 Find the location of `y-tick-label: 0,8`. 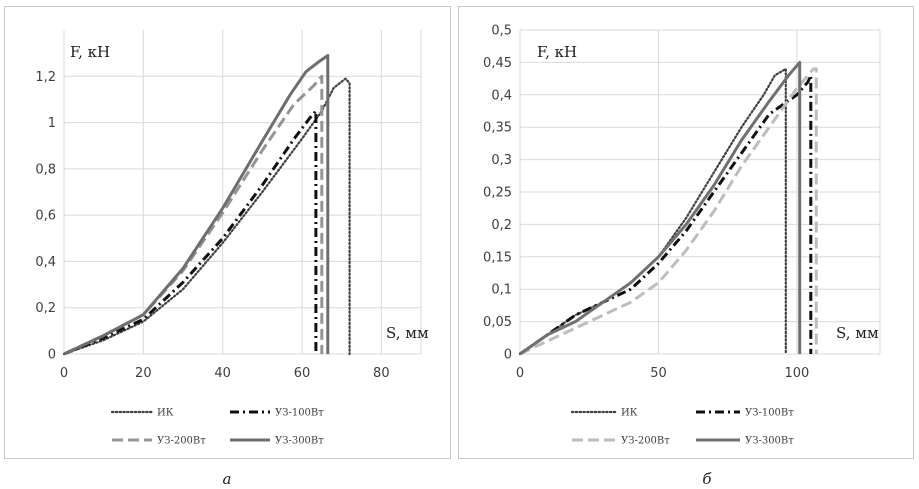

y-tick-label: 0,8 is located at coordinates (45, 169).